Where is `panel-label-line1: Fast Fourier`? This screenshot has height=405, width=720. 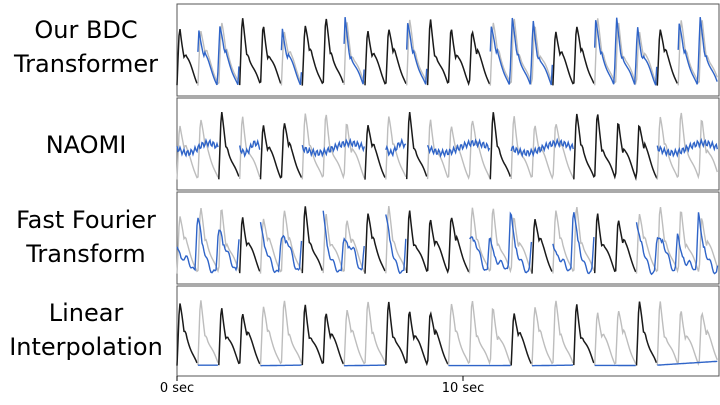
panel-label-line1: Fast Fourier is located at coordinates (86, 220).